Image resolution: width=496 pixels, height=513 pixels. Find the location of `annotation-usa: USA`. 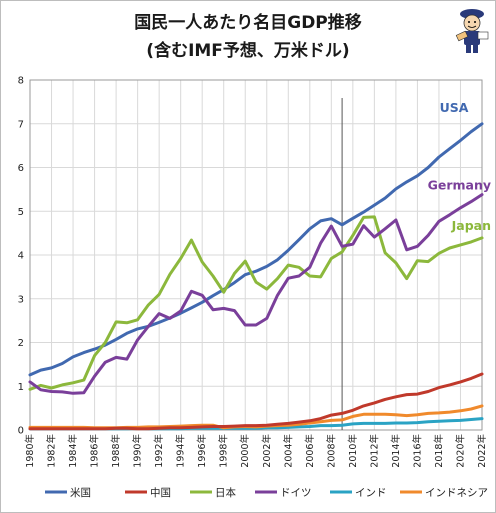

annotation-usa: USA is located at coordinates (454, 107).